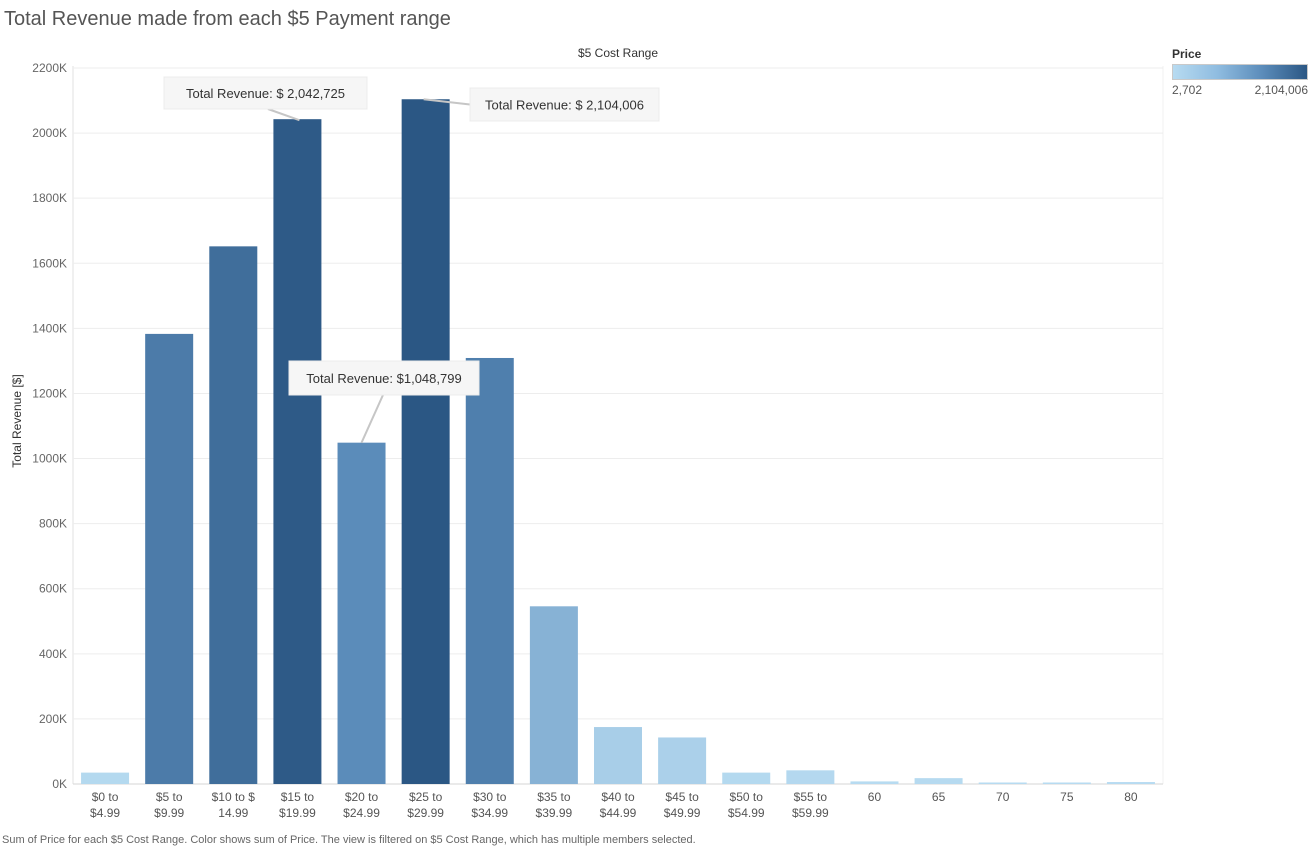 Image resolution: width=1312 pixels, height=849 pixels. What do you see at coordinates (53, 524) in the screenshot?
I see `y-tick-label: 800K` at bounding box center [53, 524].